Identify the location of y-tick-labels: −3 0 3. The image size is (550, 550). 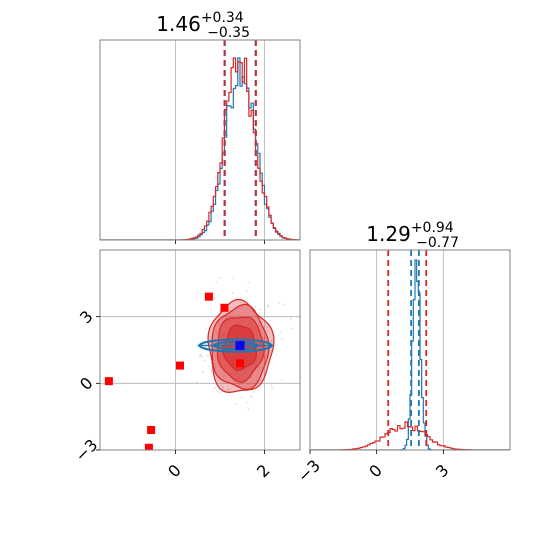
(86, 386).